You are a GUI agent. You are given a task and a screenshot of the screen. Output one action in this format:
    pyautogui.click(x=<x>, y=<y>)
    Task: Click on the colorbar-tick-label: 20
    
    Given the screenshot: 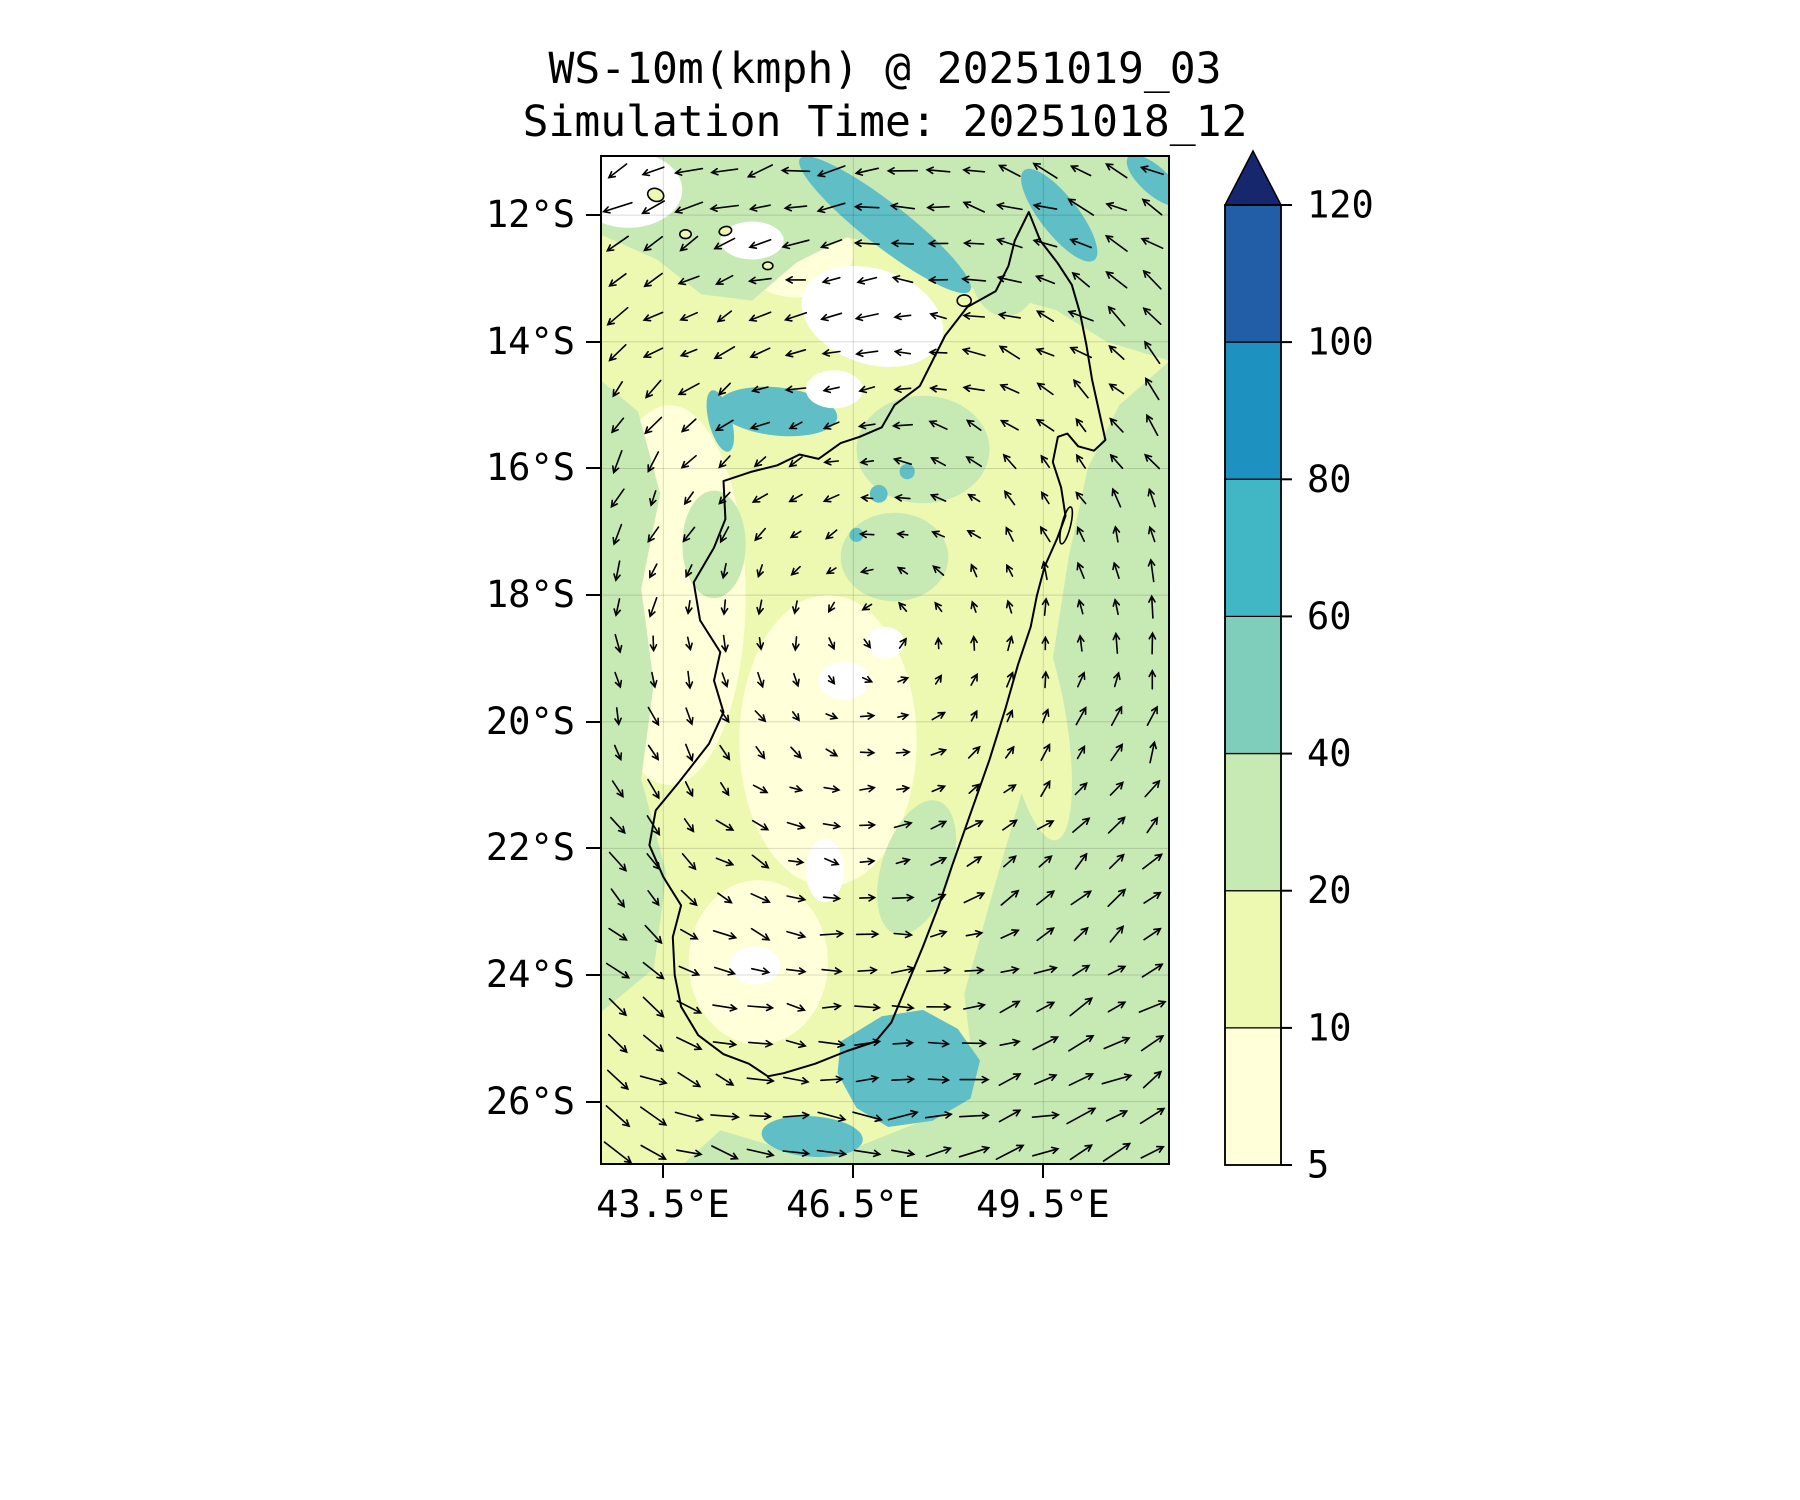 What is the action you would take?
    pyautogui.click(x=1329, y=890)
    